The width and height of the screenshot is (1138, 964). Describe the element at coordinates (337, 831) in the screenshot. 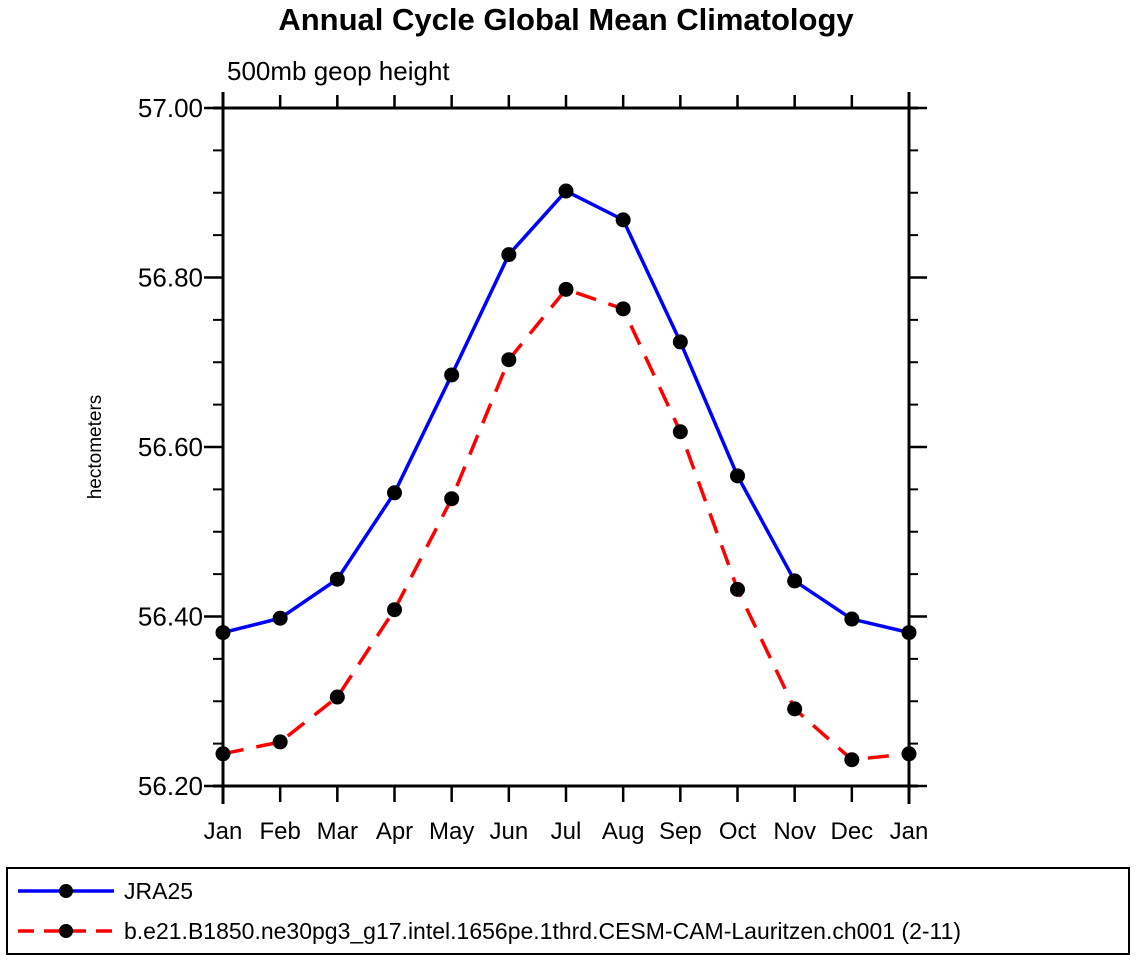

I see `x-tick-label: Mar` at that location.